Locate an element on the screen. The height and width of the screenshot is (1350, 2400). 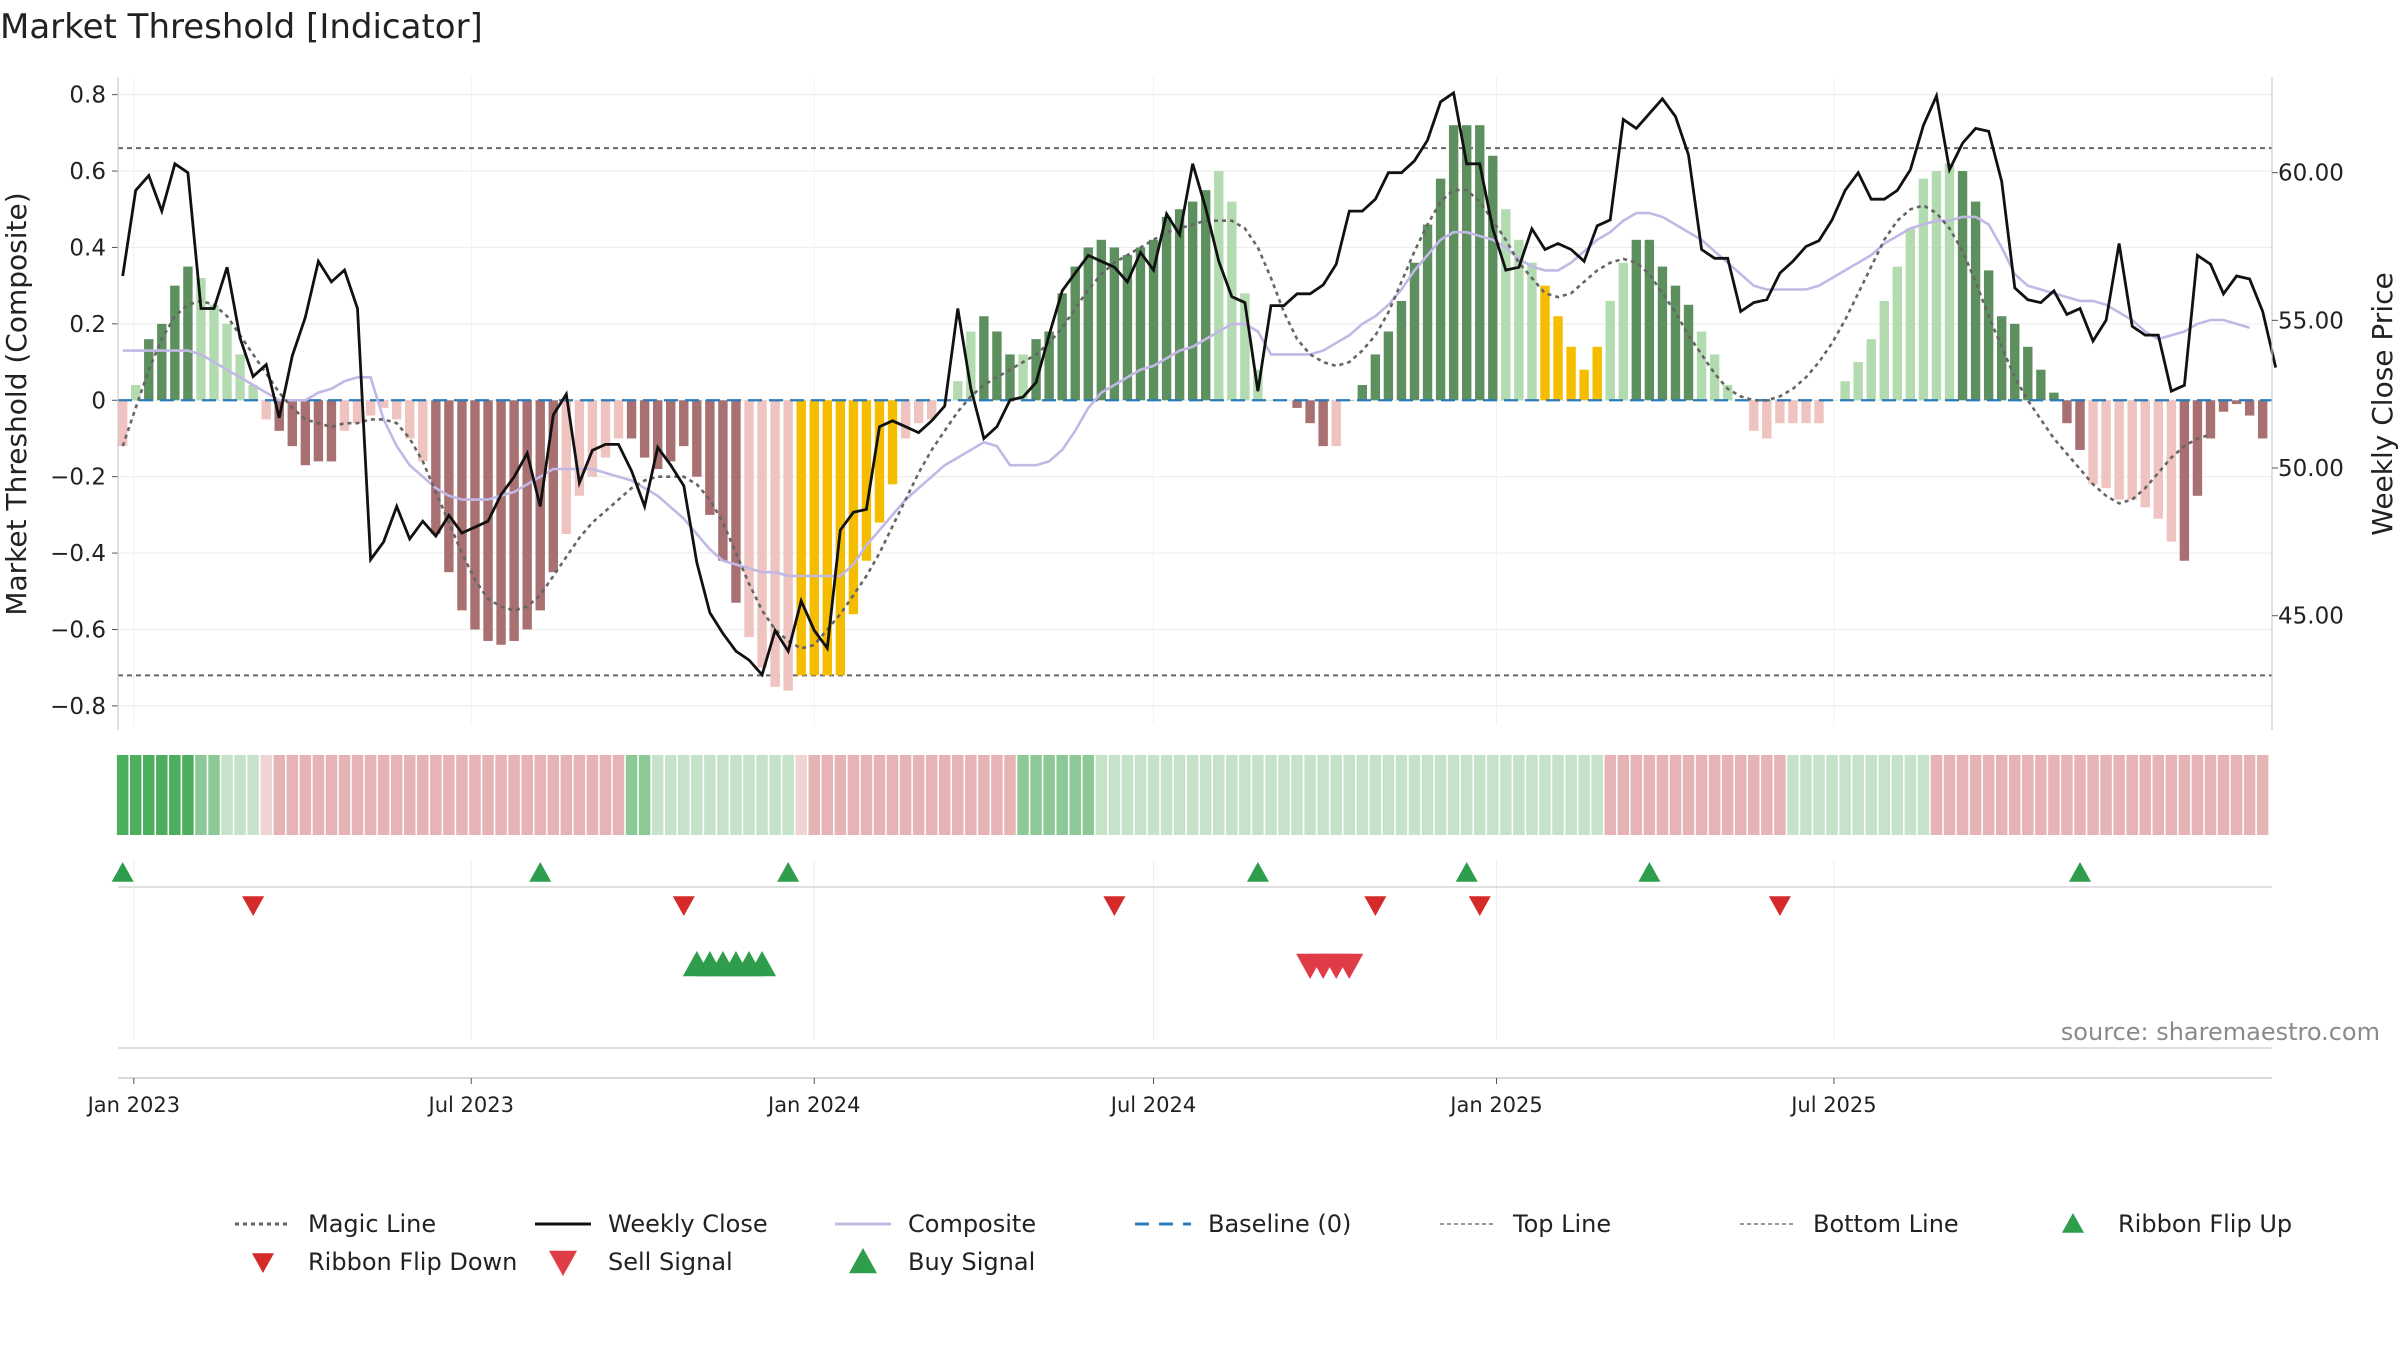
legend-item: Sell Signal is located at coordinates (641, 1262).